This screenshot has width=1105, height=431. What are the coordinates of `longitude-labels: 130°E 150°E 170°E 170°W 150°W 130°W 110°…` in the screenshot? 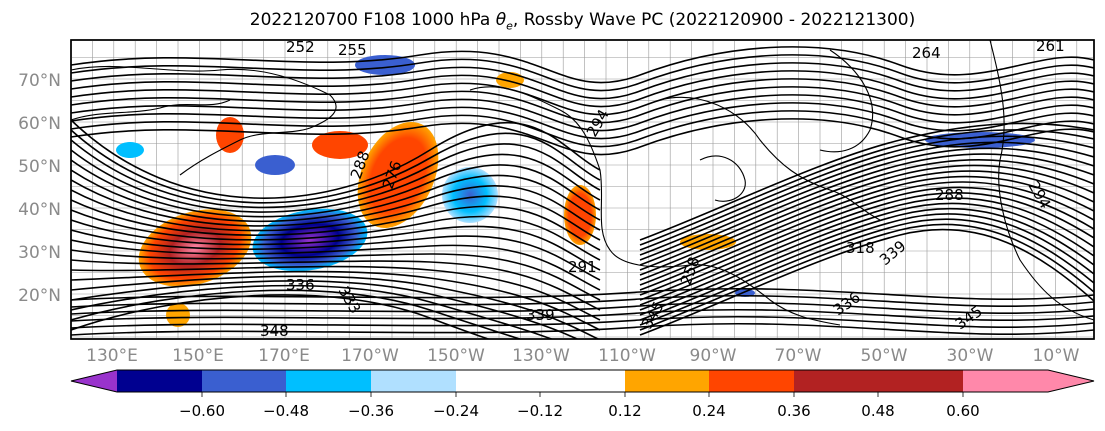 It's located at (583, 356).